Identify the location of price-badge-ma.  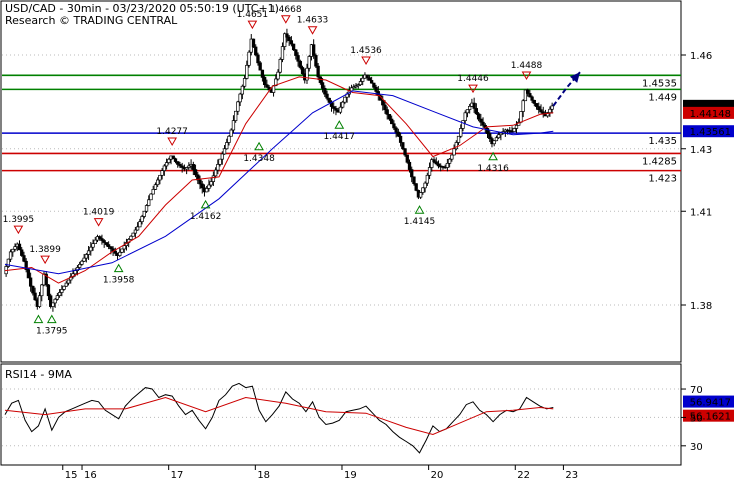
(708, 112).